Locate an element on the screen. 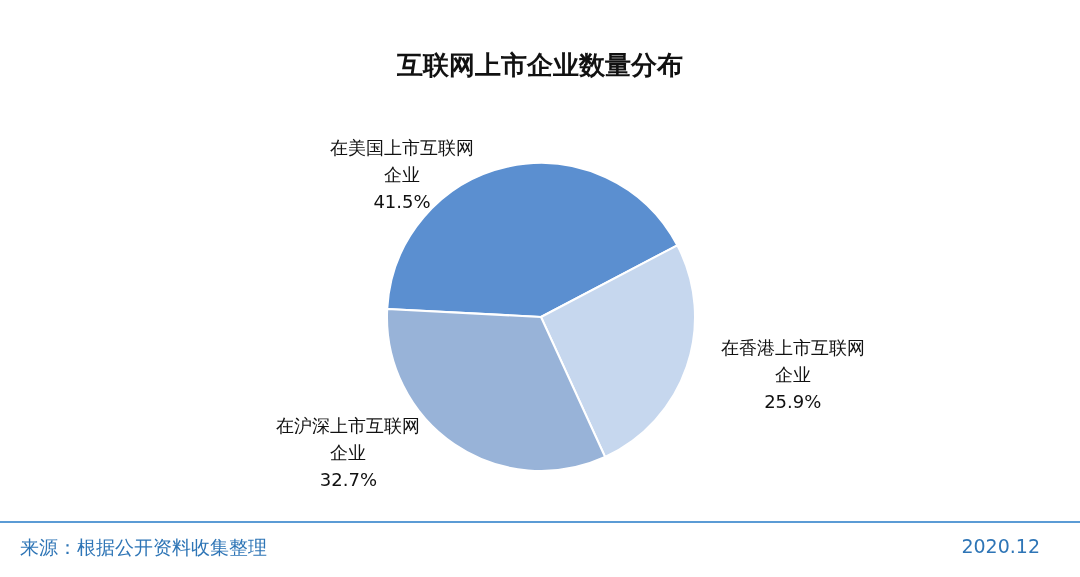 Image resolution: width=1080 pixels, height=577 pixels. chart-title: 互联网上市企业数量分布 is located at coordinates (540, 65).